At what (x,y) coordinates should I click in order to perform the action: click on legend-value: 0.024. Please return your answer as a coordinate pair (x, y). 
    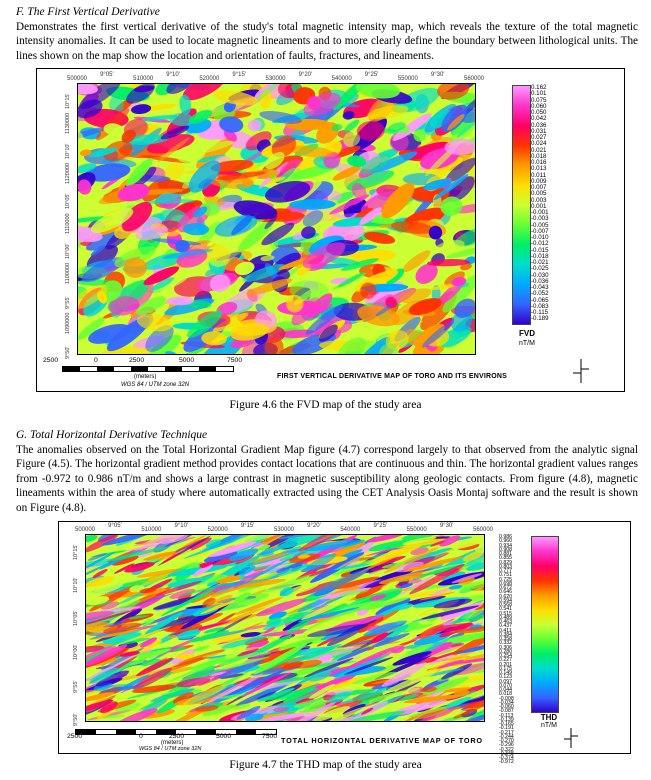
    Looking at the image, I should click on (539, 144).